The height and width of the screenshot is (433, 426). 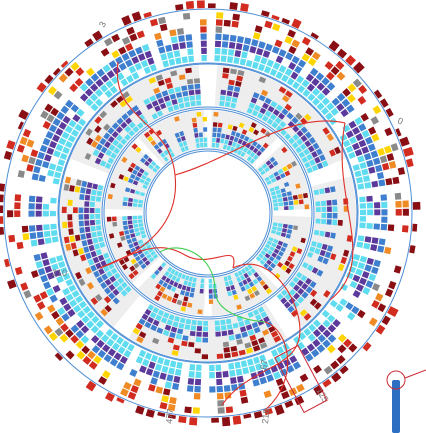 What do you see at coordinates (322, 395) in the screenshot?
I see `tick-label-zoom: 125` at bounding box center [322, 395].